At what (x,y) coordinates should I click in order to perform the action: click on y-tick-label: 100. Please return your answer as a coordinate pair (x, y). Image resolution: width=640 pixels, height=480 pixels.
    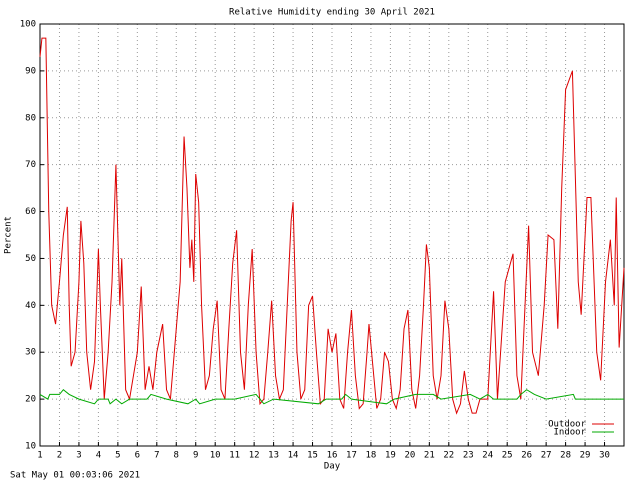
    Looking at the image, I should click on (28, 25).